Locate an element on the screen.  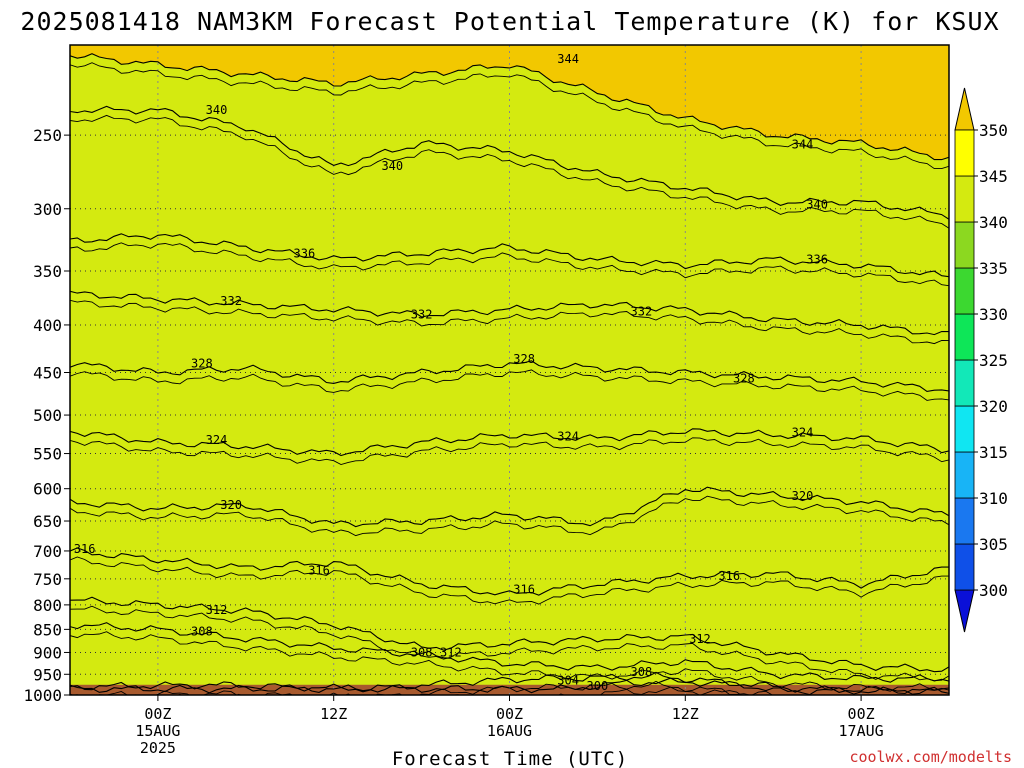
colorbar-label: 310 is located at coordinates (993, 498).